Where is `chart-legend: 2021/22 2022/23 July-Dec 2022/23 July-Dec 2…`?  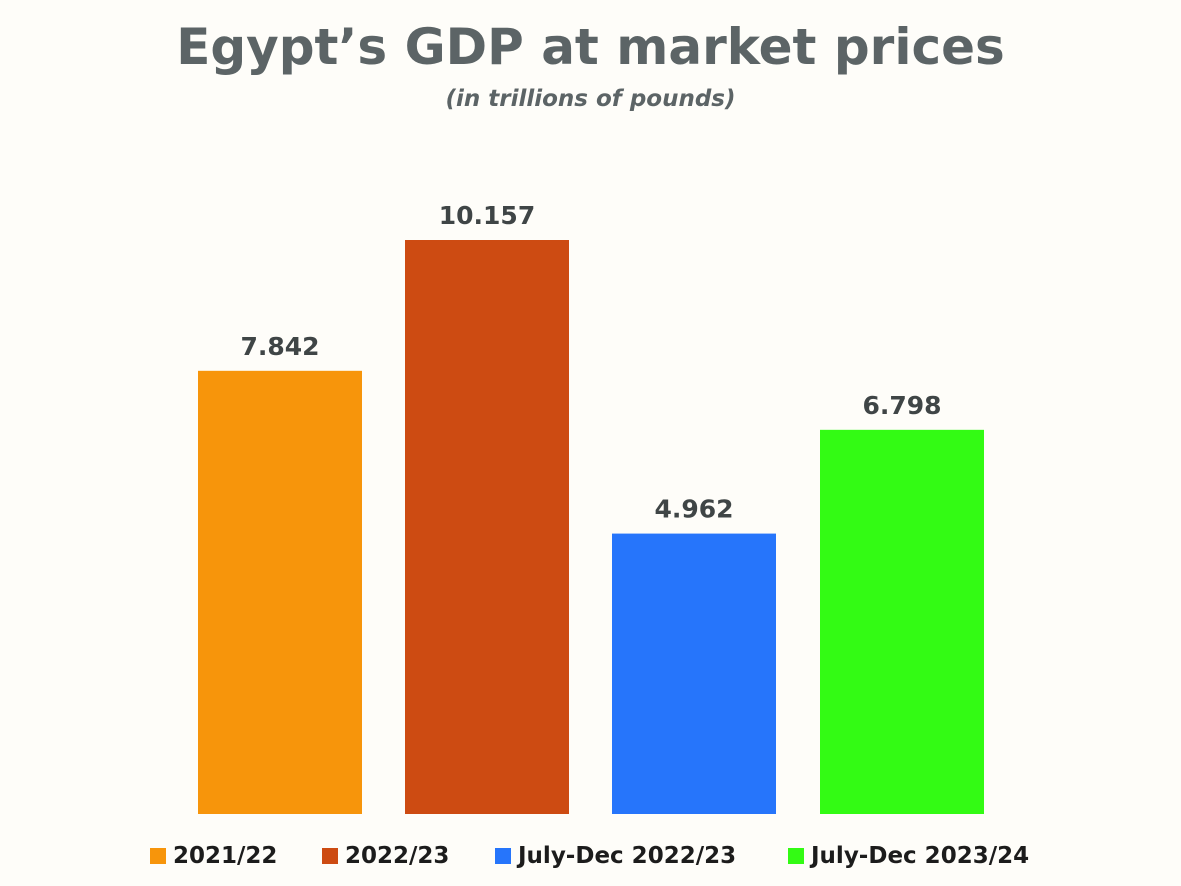 chart-legend: 2021/22 2022/23 July-Dec 2022/23 July-Dec 2… is located at coordinates (590, 856).